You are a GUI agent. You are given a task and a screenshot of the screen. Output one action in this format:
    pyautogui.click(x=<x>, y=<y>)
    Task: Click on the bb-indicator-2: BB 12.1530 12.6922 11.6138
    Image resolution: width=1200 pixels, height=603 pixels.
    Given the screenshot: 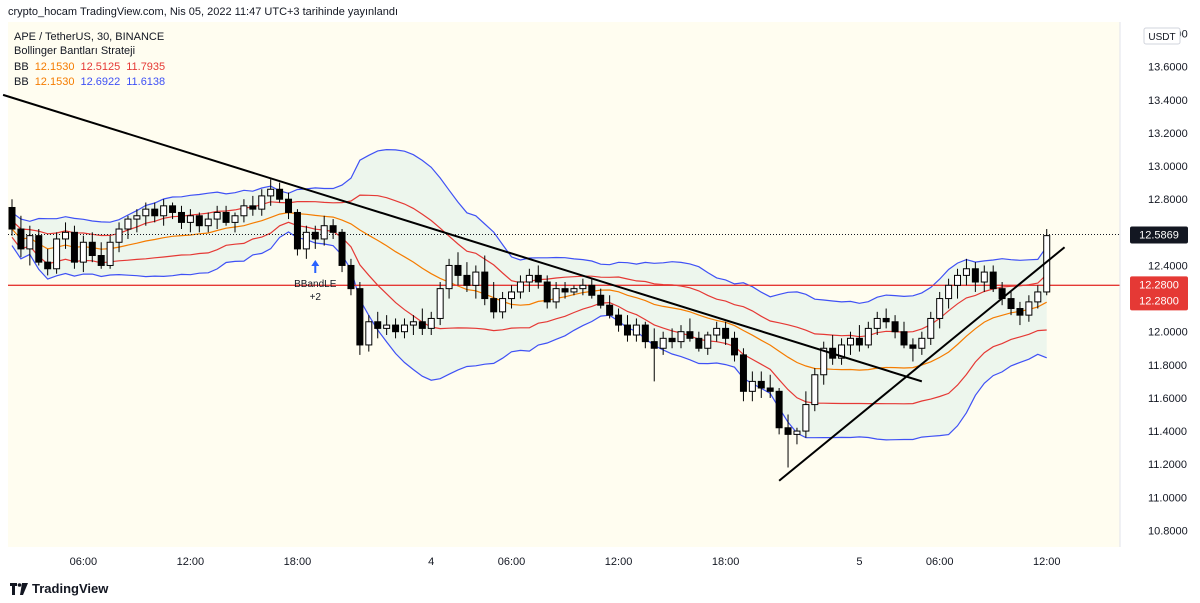 What is the action you would take?
    pyautogui.click(x=92, y=82)
    